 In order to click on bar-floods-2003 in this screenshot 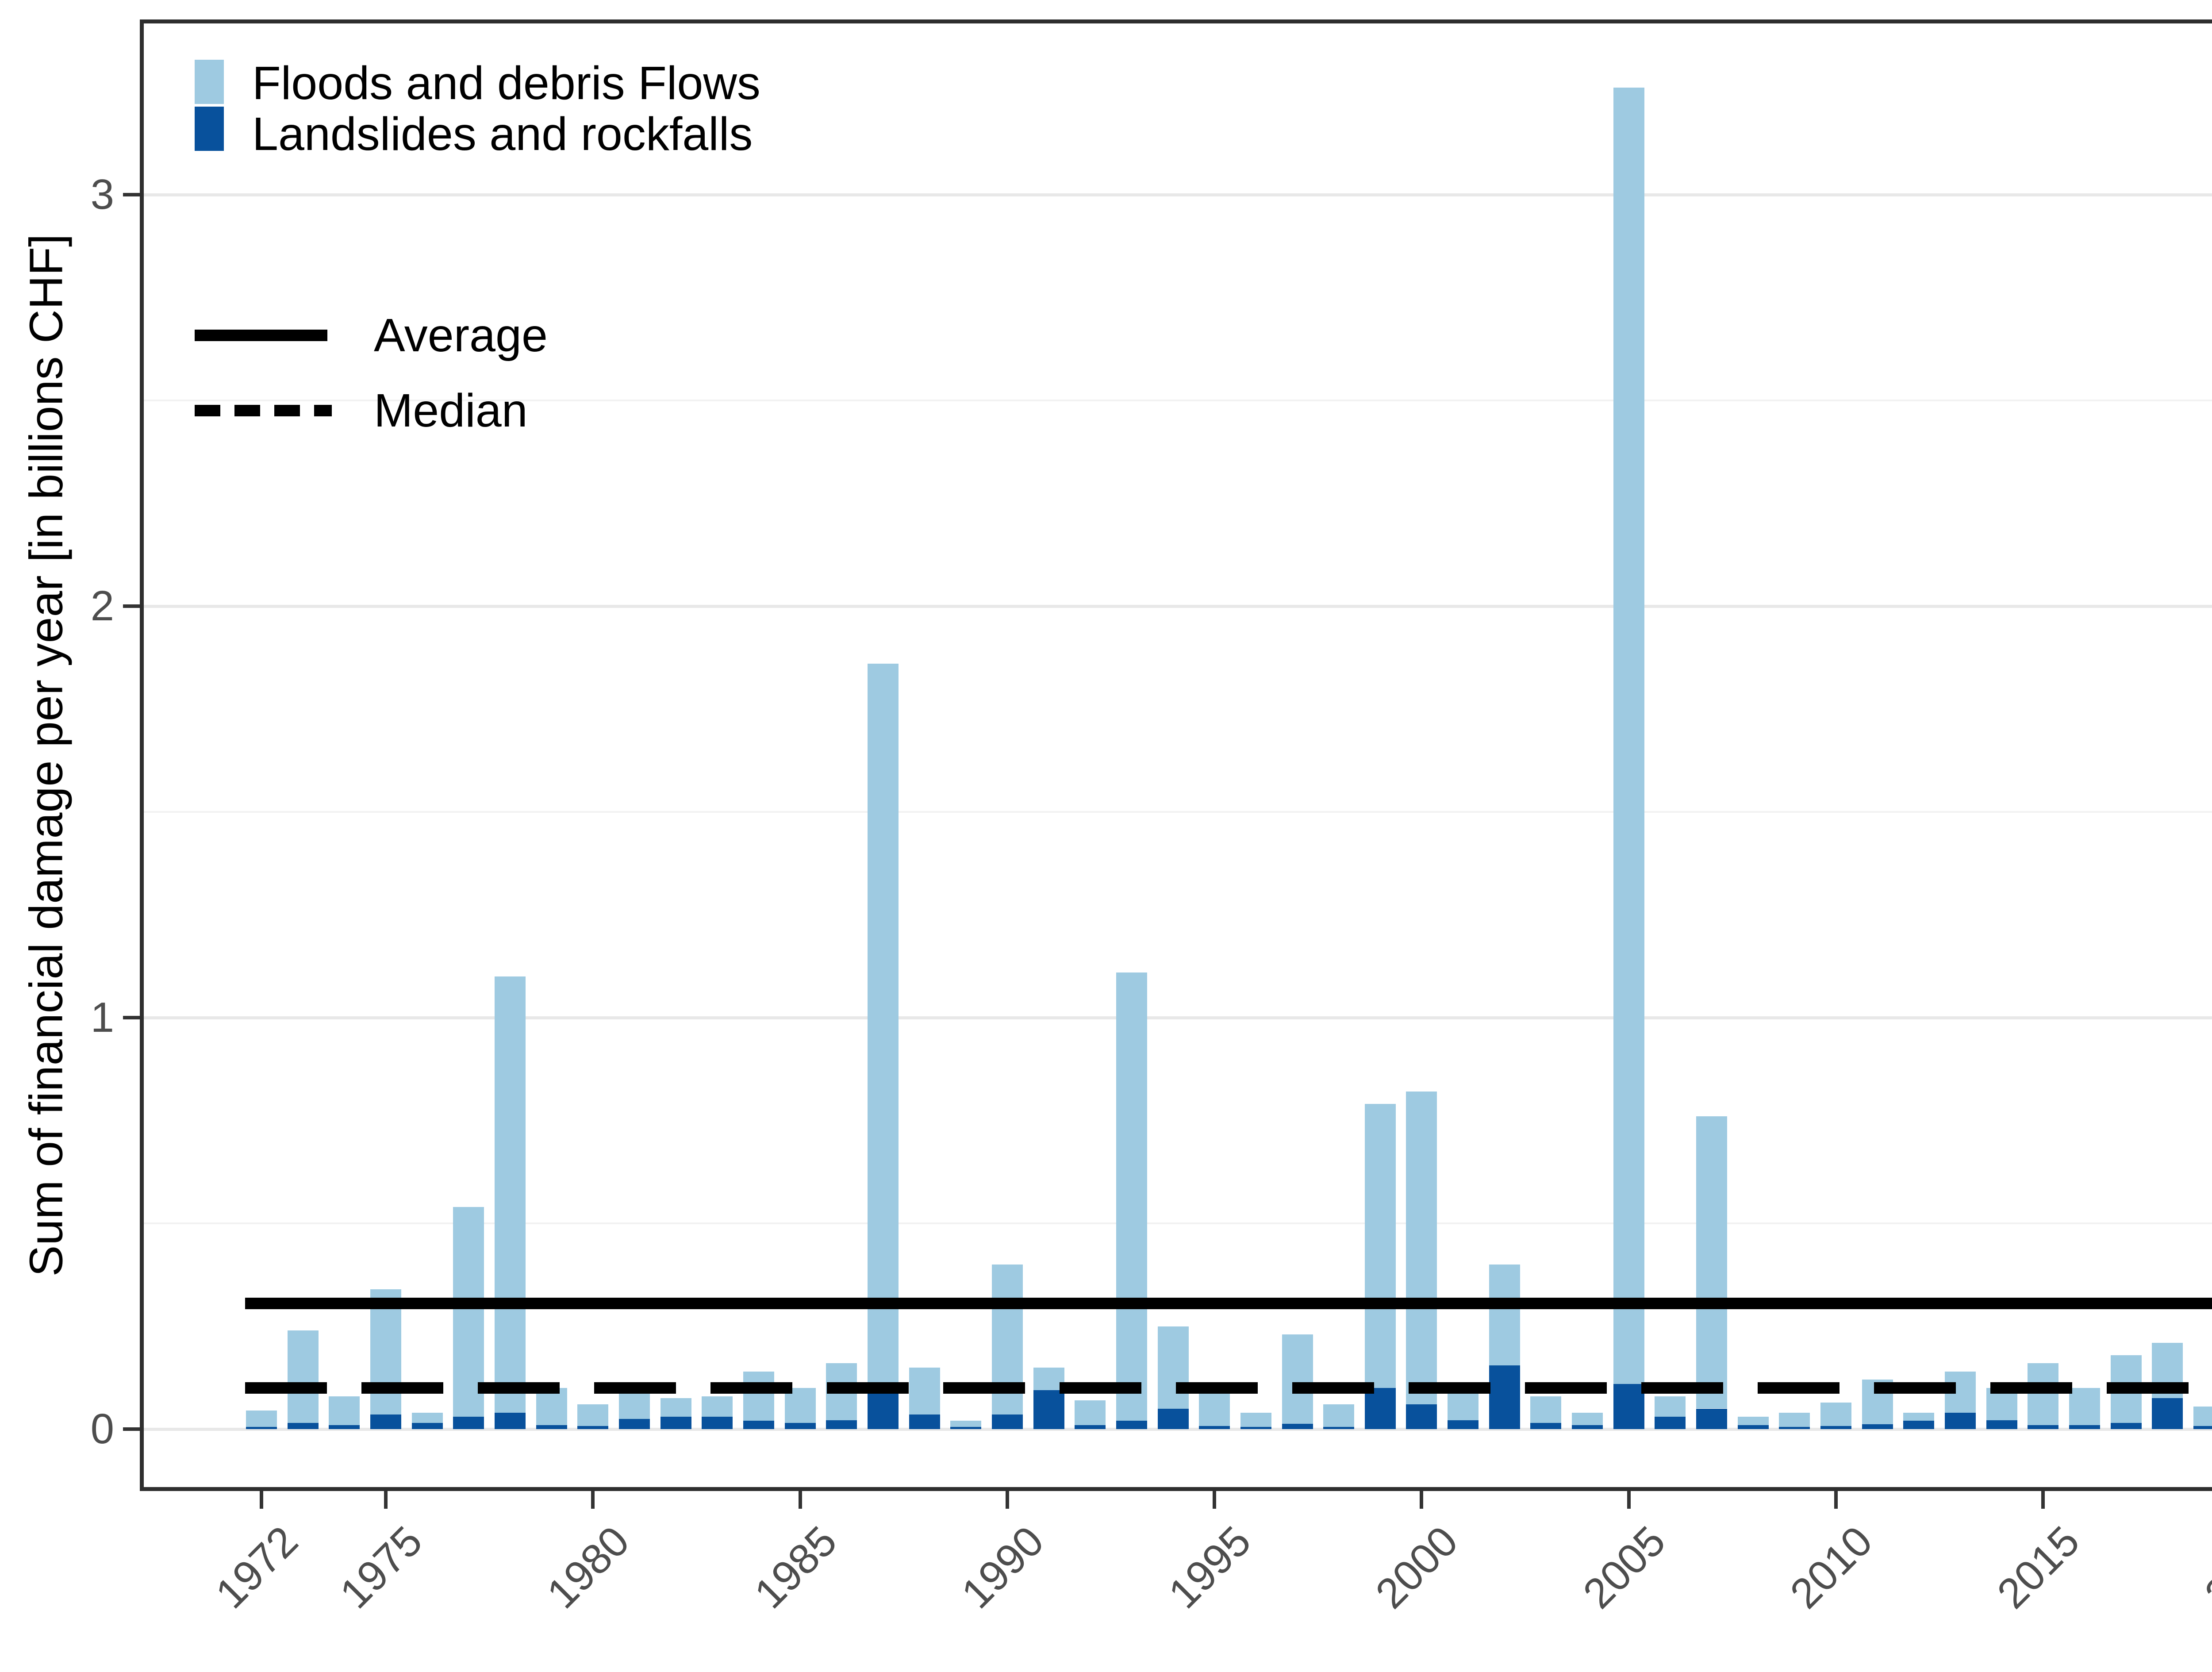, I will do `click(1546, 1409)`.